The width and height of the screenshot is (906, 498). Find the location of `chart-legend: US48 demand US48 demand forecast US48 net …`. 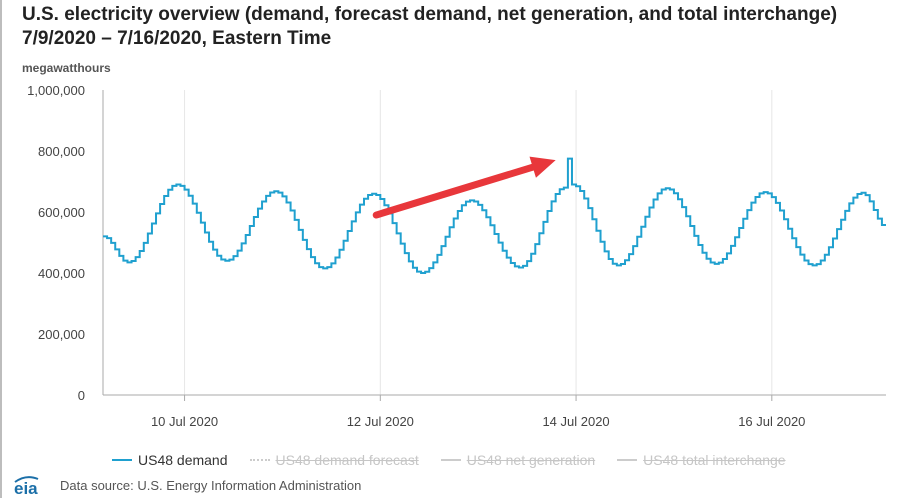

chart-legend: US48 demand US48 demand forecast US48 net … is located at coordinates (460, 460).